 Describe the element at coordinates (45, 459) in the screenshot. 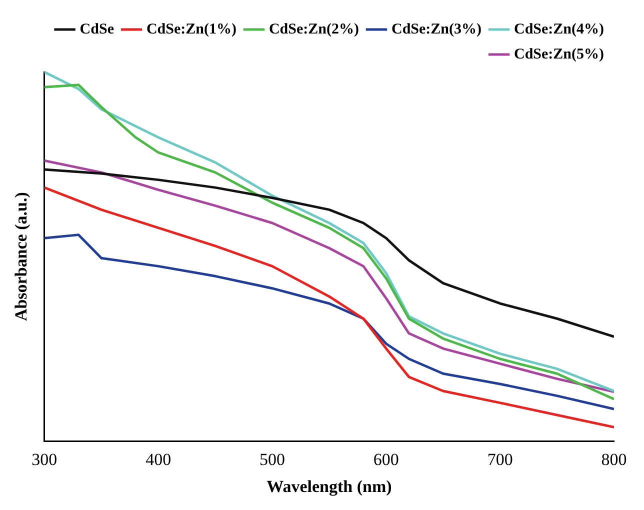

I see `x-tick-label: 300` at that location.